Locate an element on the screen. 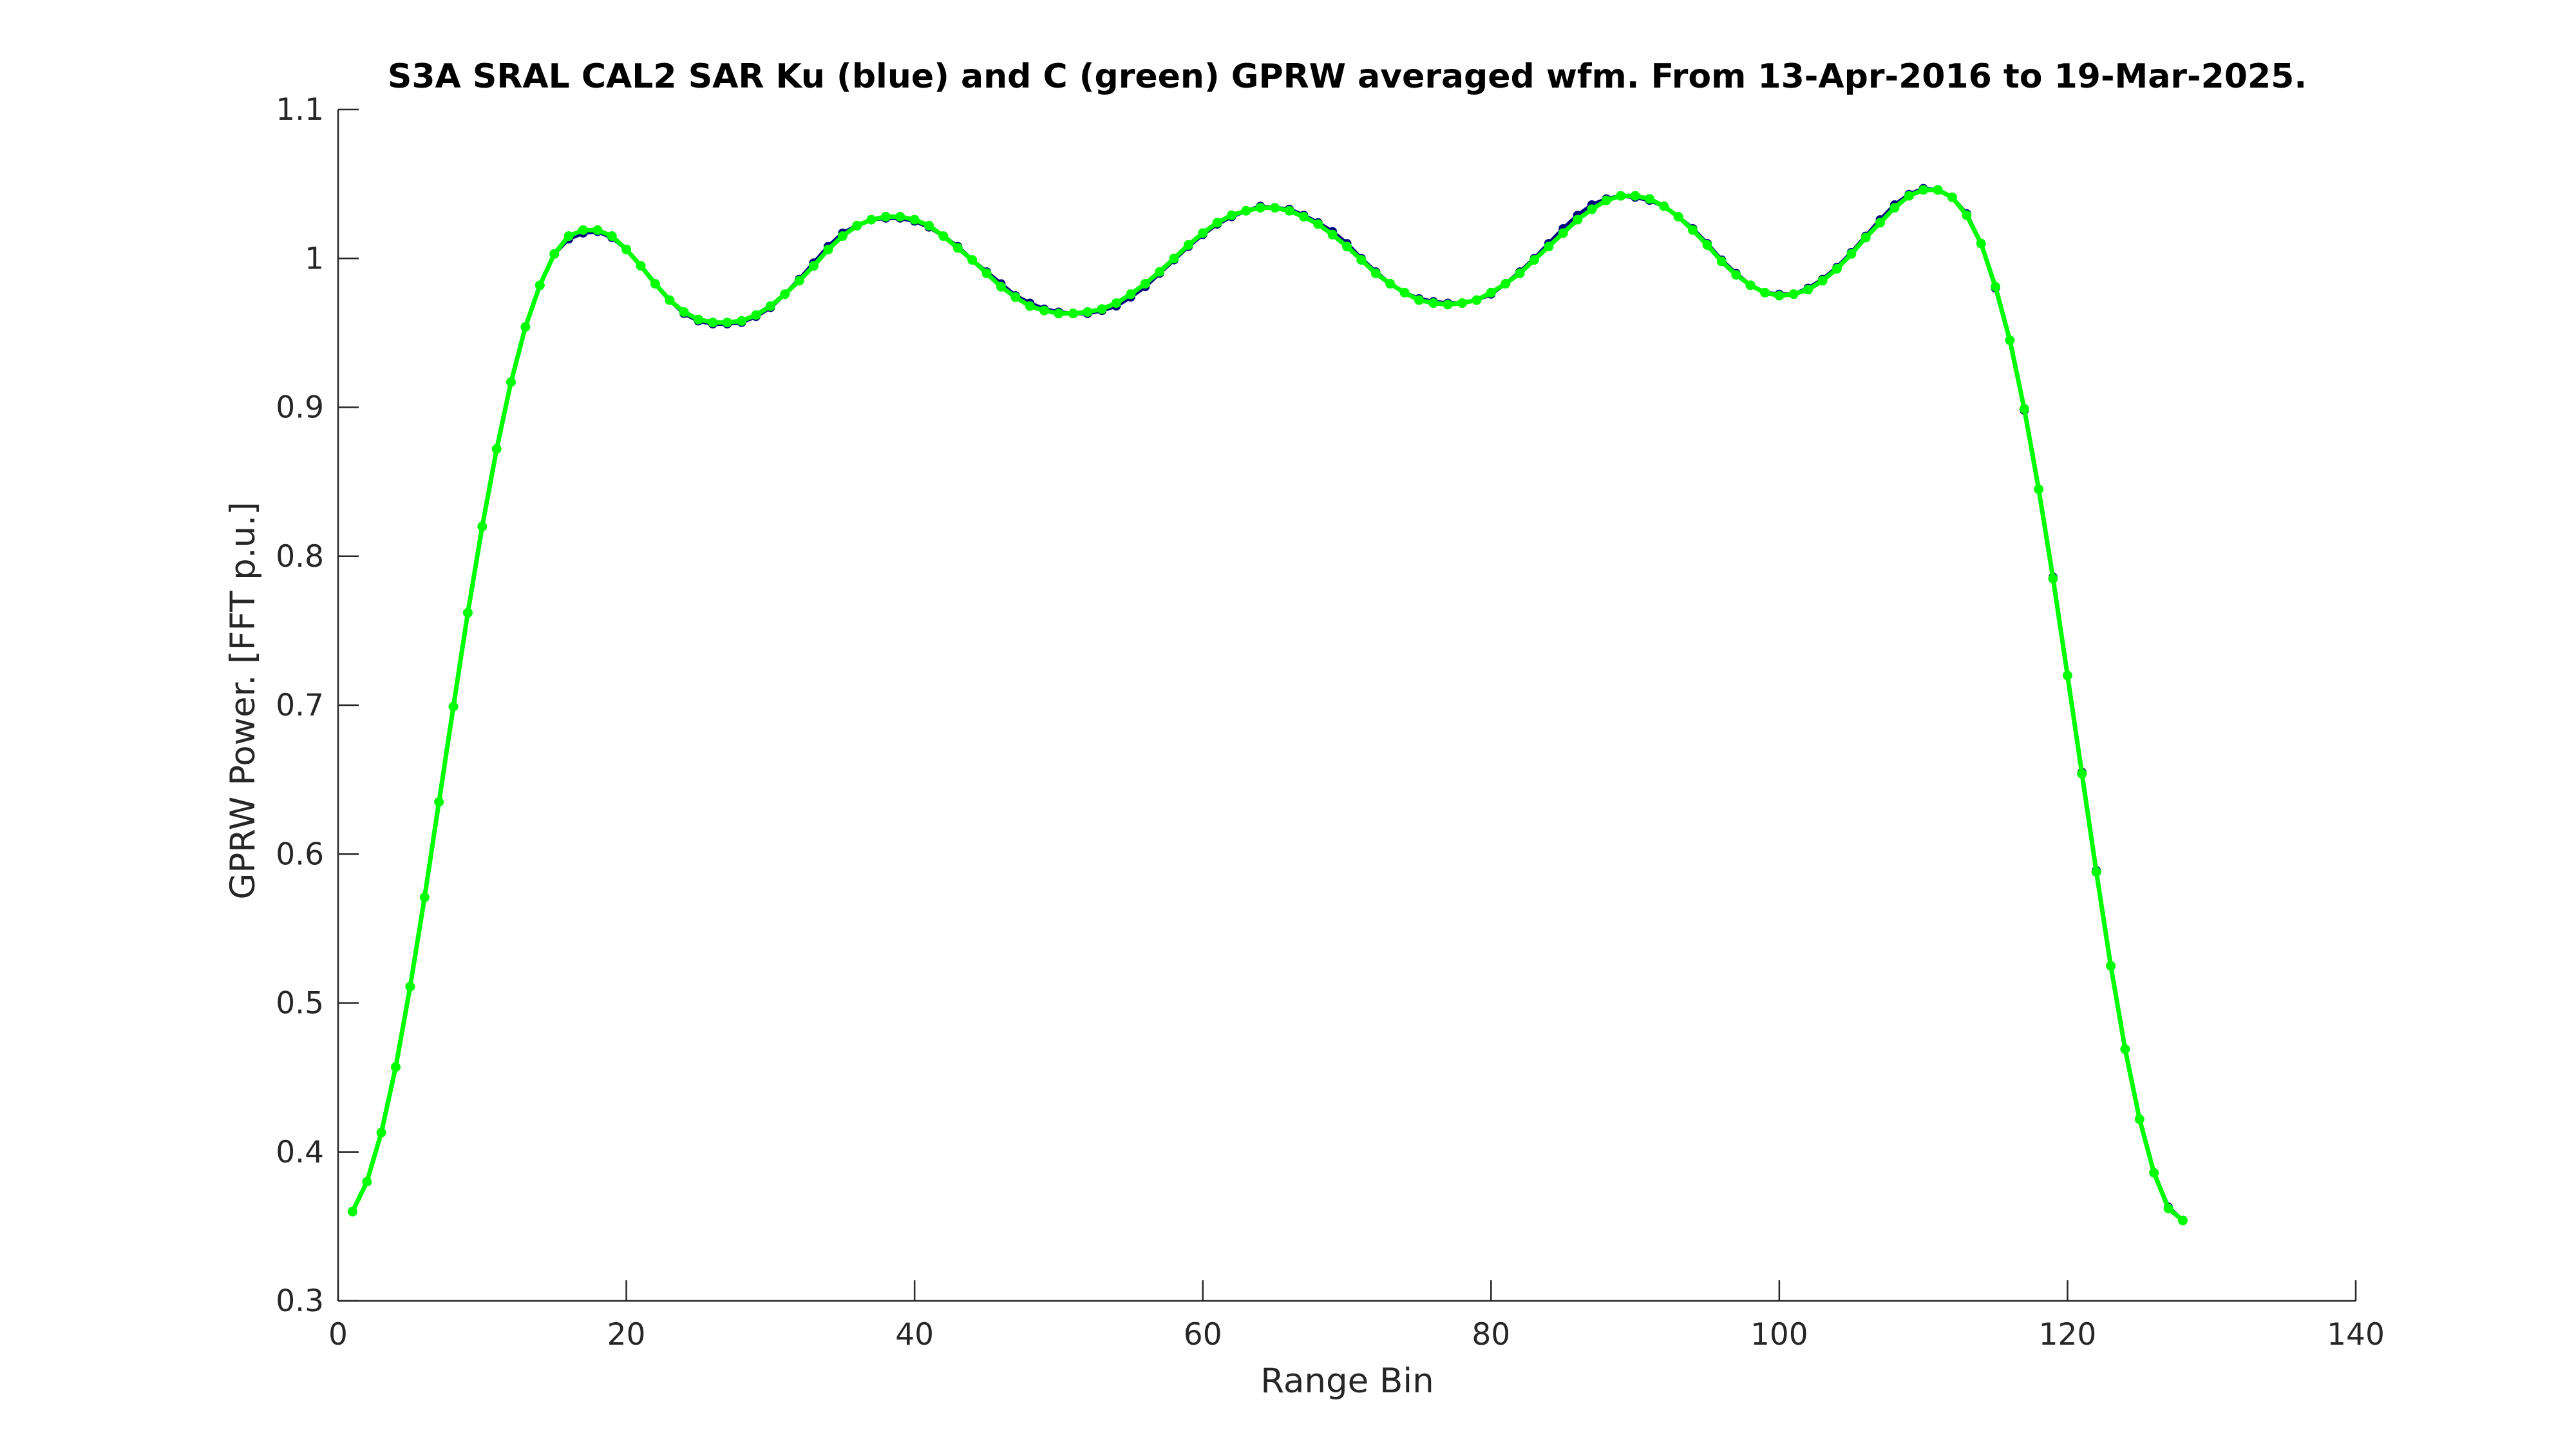  x-tick-label: 40 is located at coordinates (914, 1335).